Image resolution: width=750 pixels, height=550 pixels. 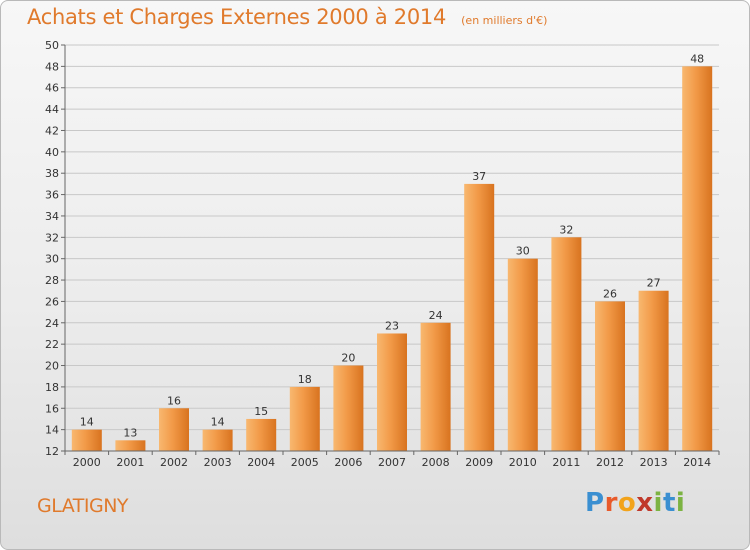 I want to click on bar-value-label: 16, so click(x=174, y=400).